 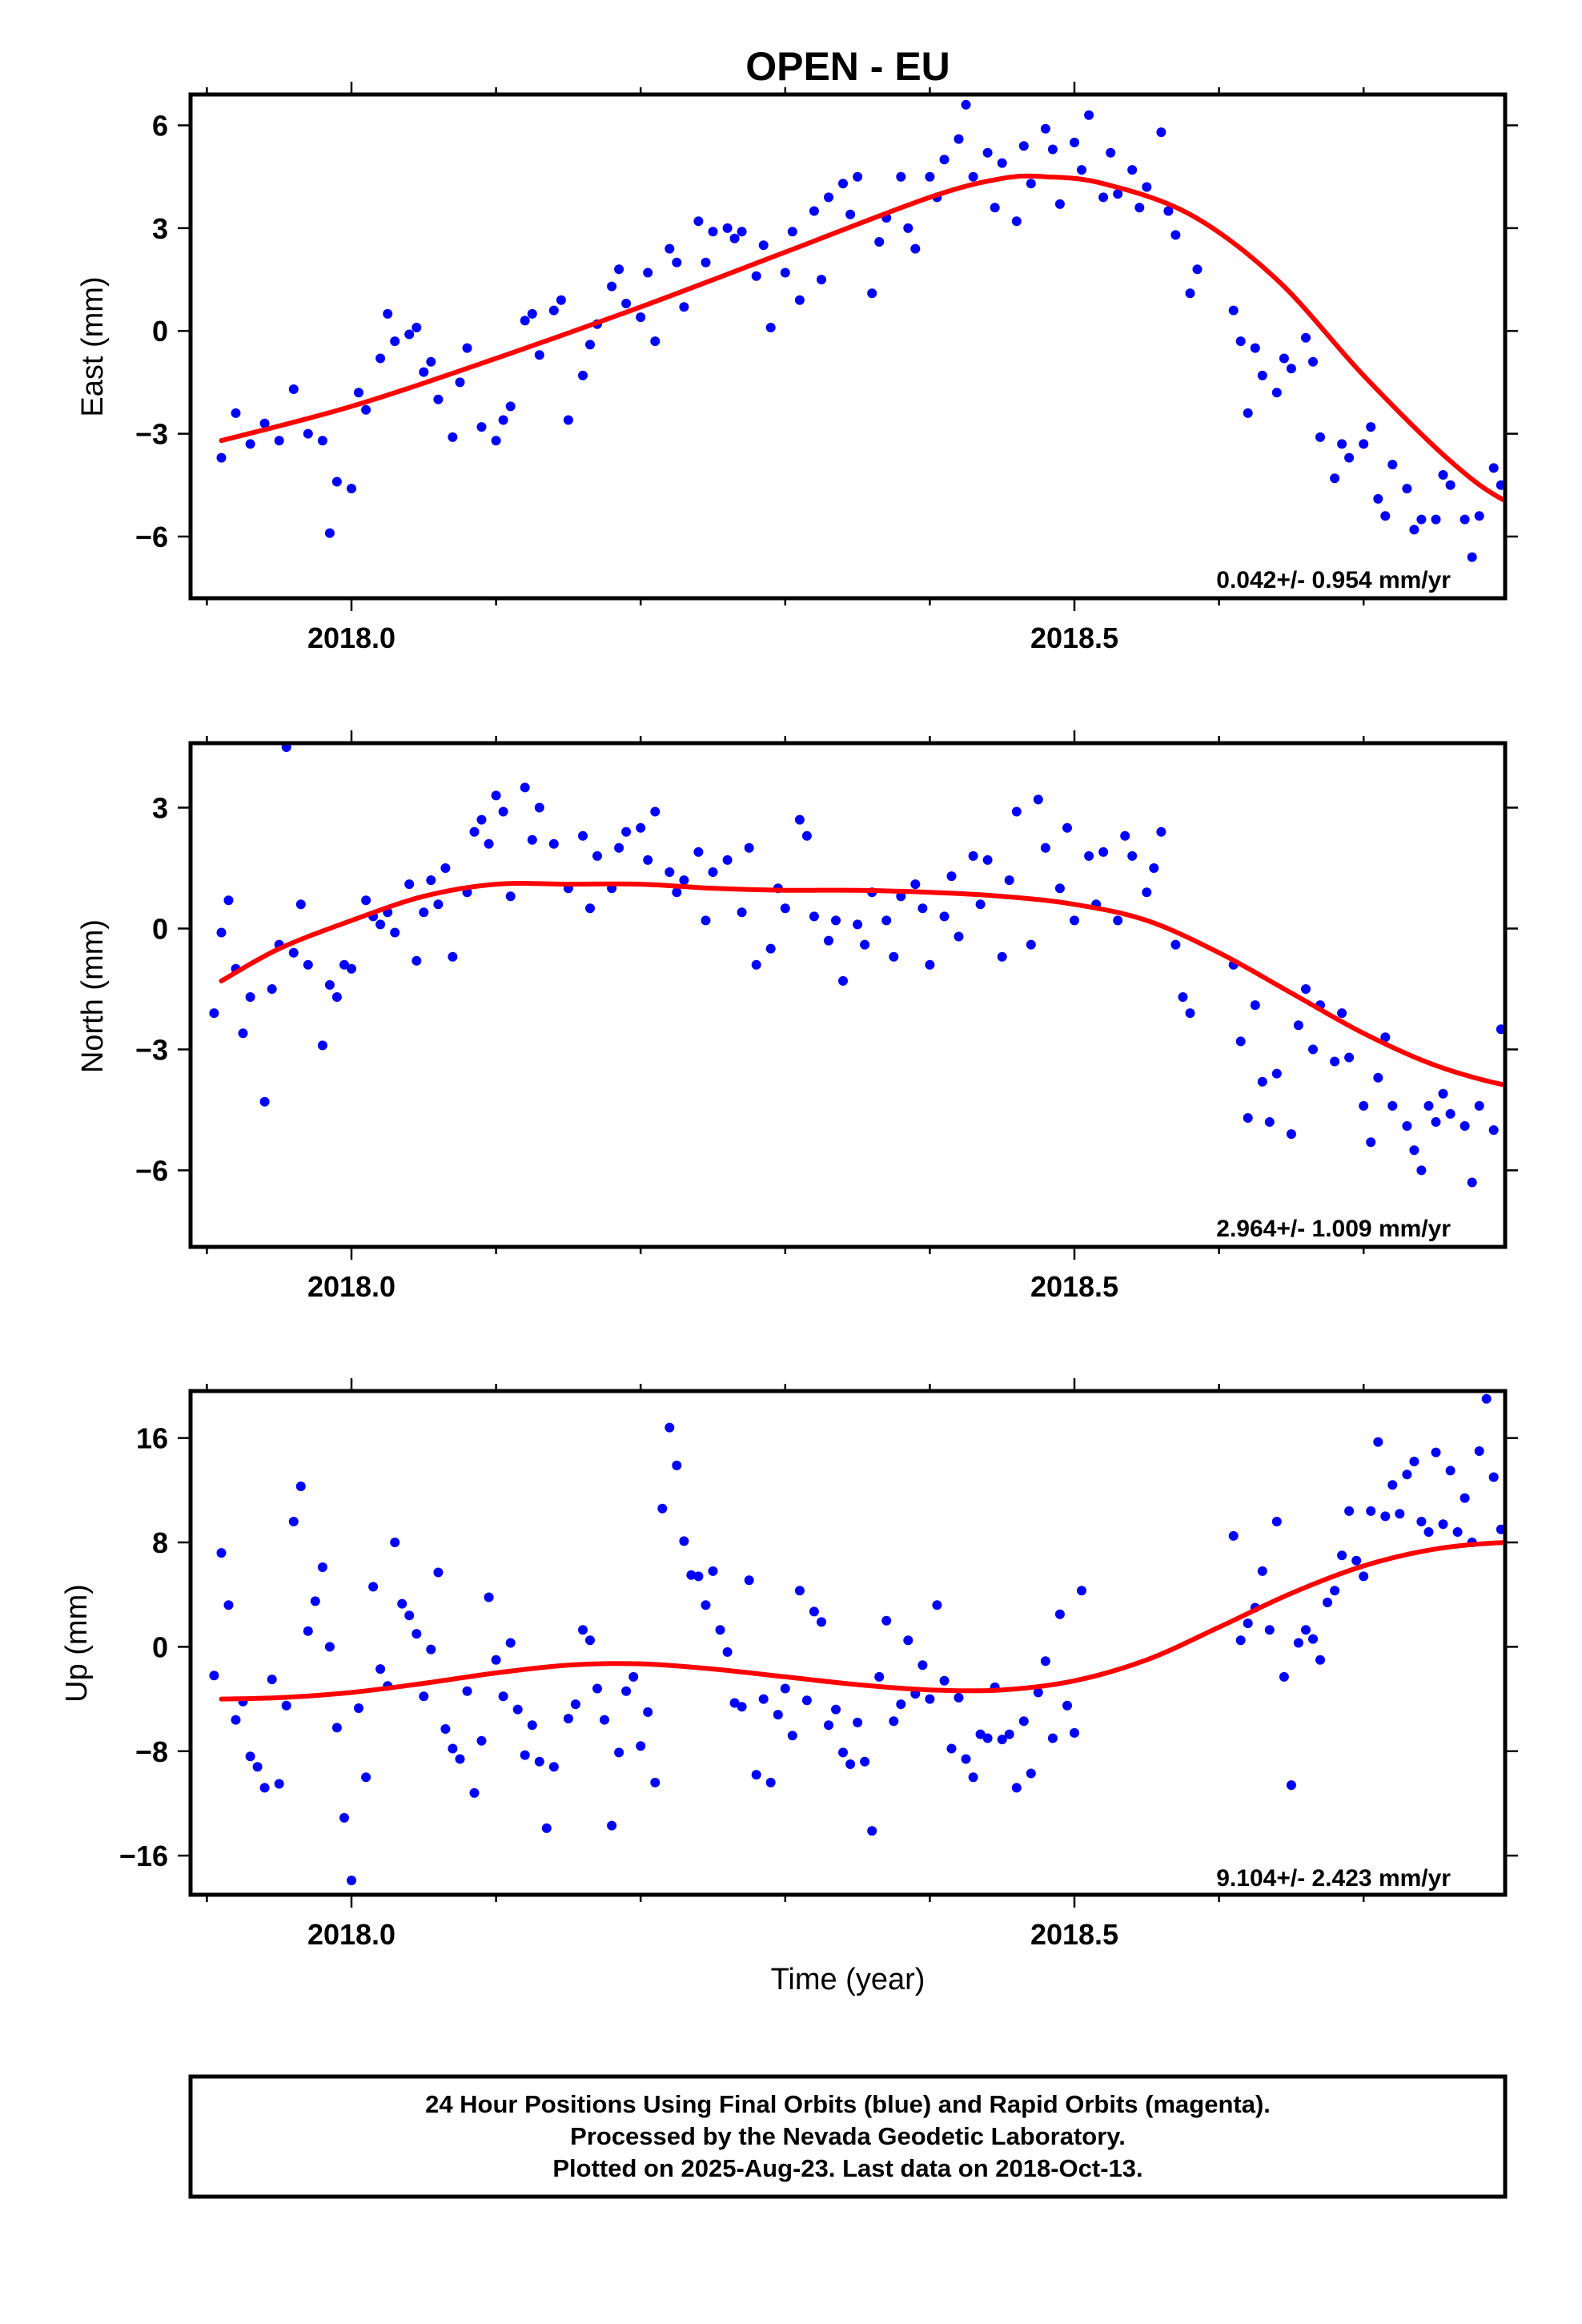 I want to click on y-tick-label: 3, so click(x=160, y=228).